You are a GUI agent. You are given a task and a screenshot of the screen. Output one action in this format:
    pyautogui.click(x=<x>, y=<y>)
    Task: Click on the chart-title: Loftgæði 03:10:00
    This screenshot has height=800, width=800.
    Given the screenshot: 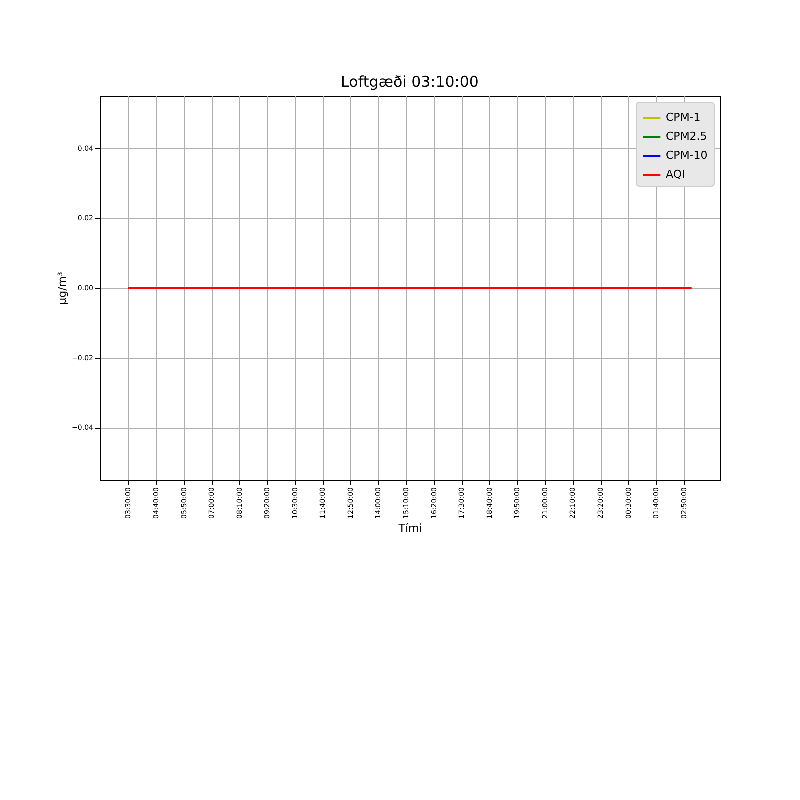 What is the action you would take?
    pyautogui.click(x=410, y=82)
    